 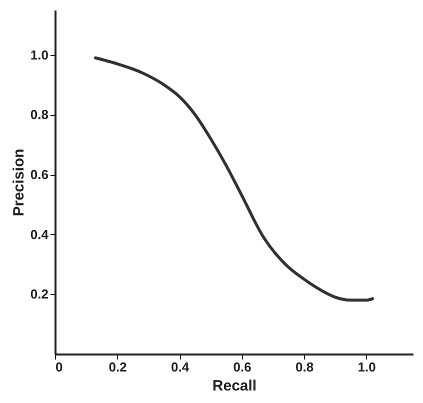 What do you see at coordinates (180, 367) in the screenshot?
I see `x-tick-label: 0.4` at bounding box center [180, 367].